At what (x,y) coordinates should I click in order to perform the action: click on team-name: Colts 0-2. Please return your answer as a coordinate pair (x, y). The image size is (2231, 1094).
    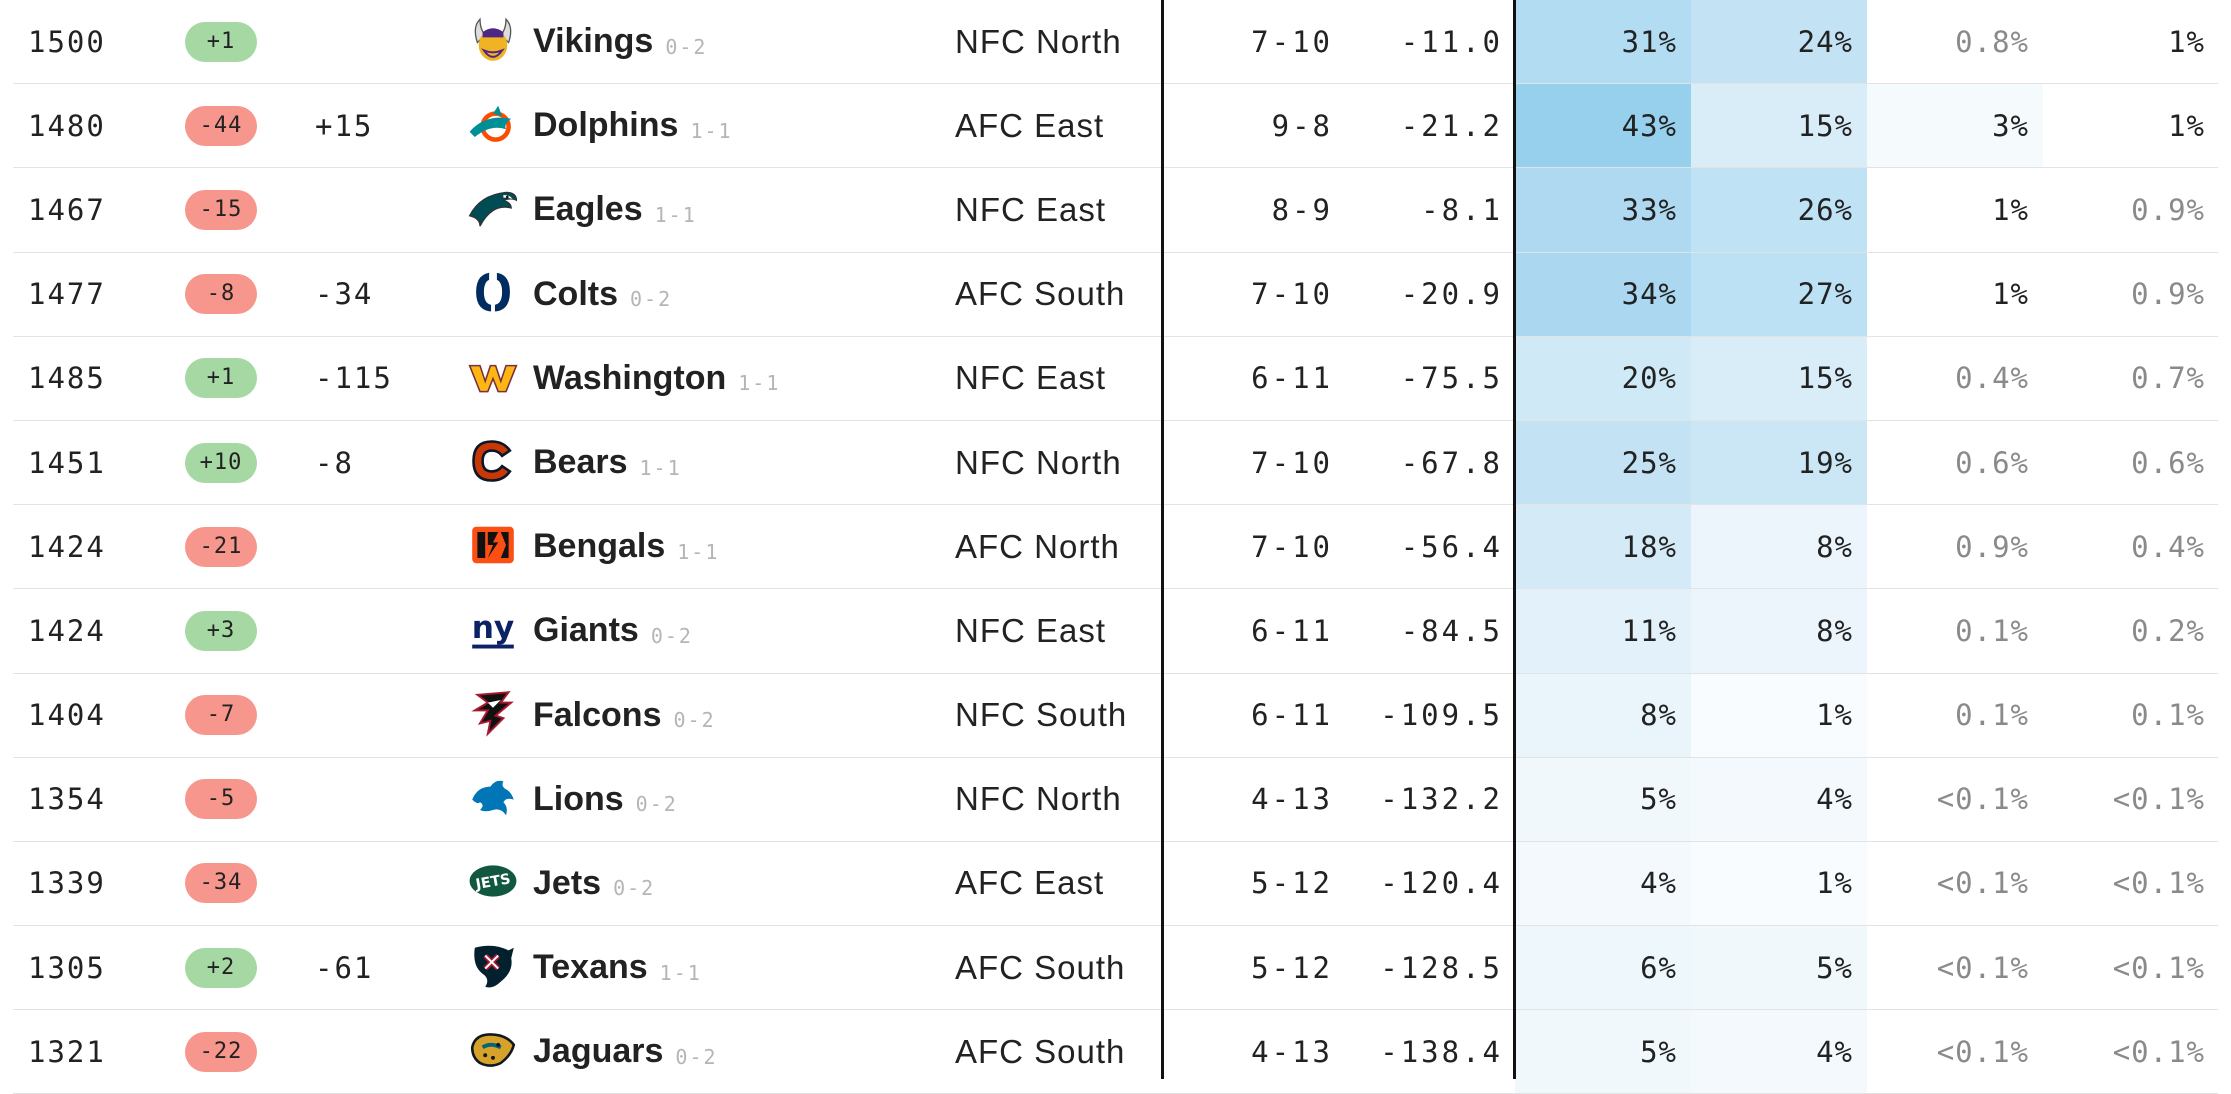
    Looking at the image, I should click on (743, 294).